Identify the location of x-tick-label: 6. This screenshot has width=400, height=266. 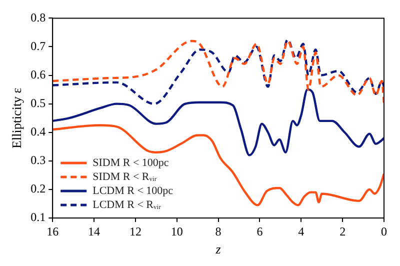
(259, 231).